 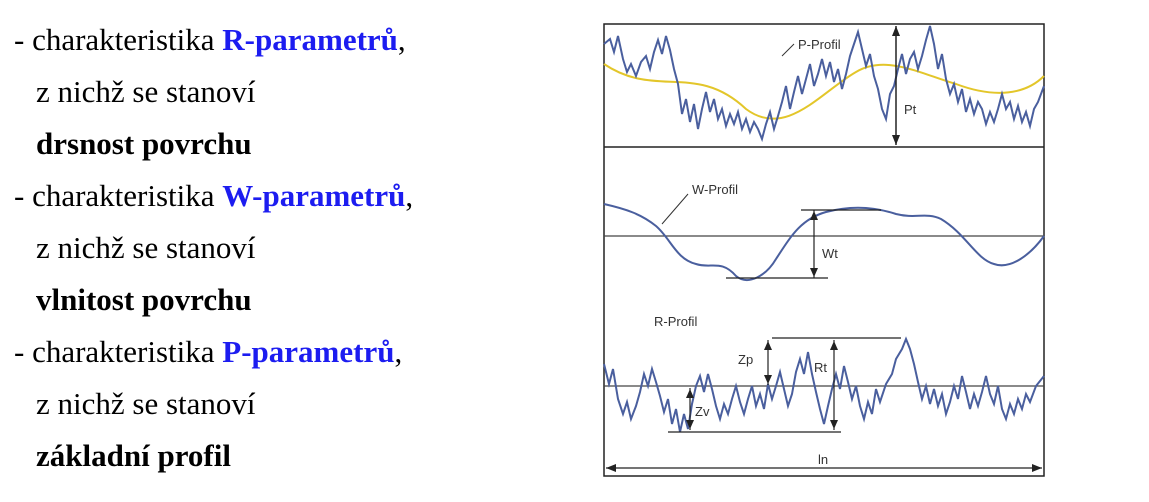 What do you see at coordinates (146, 91) in the screenshot?
I see `item-r-line2: z nichž se stanoví` at bounding box center [146, 91].